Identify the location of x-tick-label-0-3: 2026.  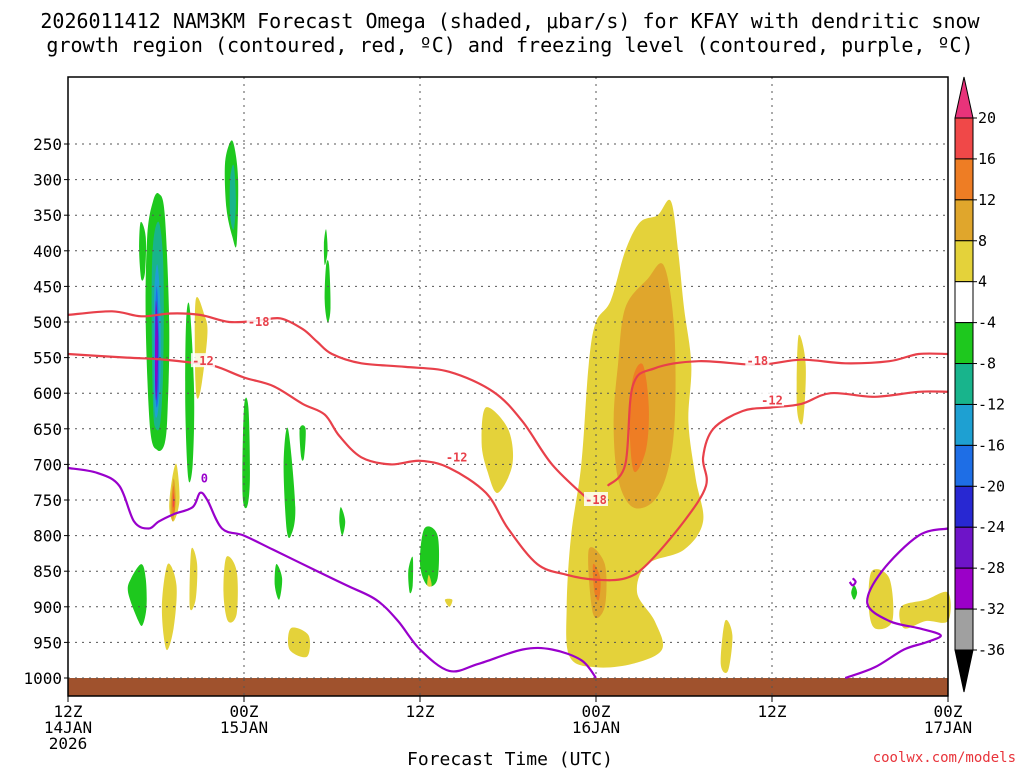
(68, 743).